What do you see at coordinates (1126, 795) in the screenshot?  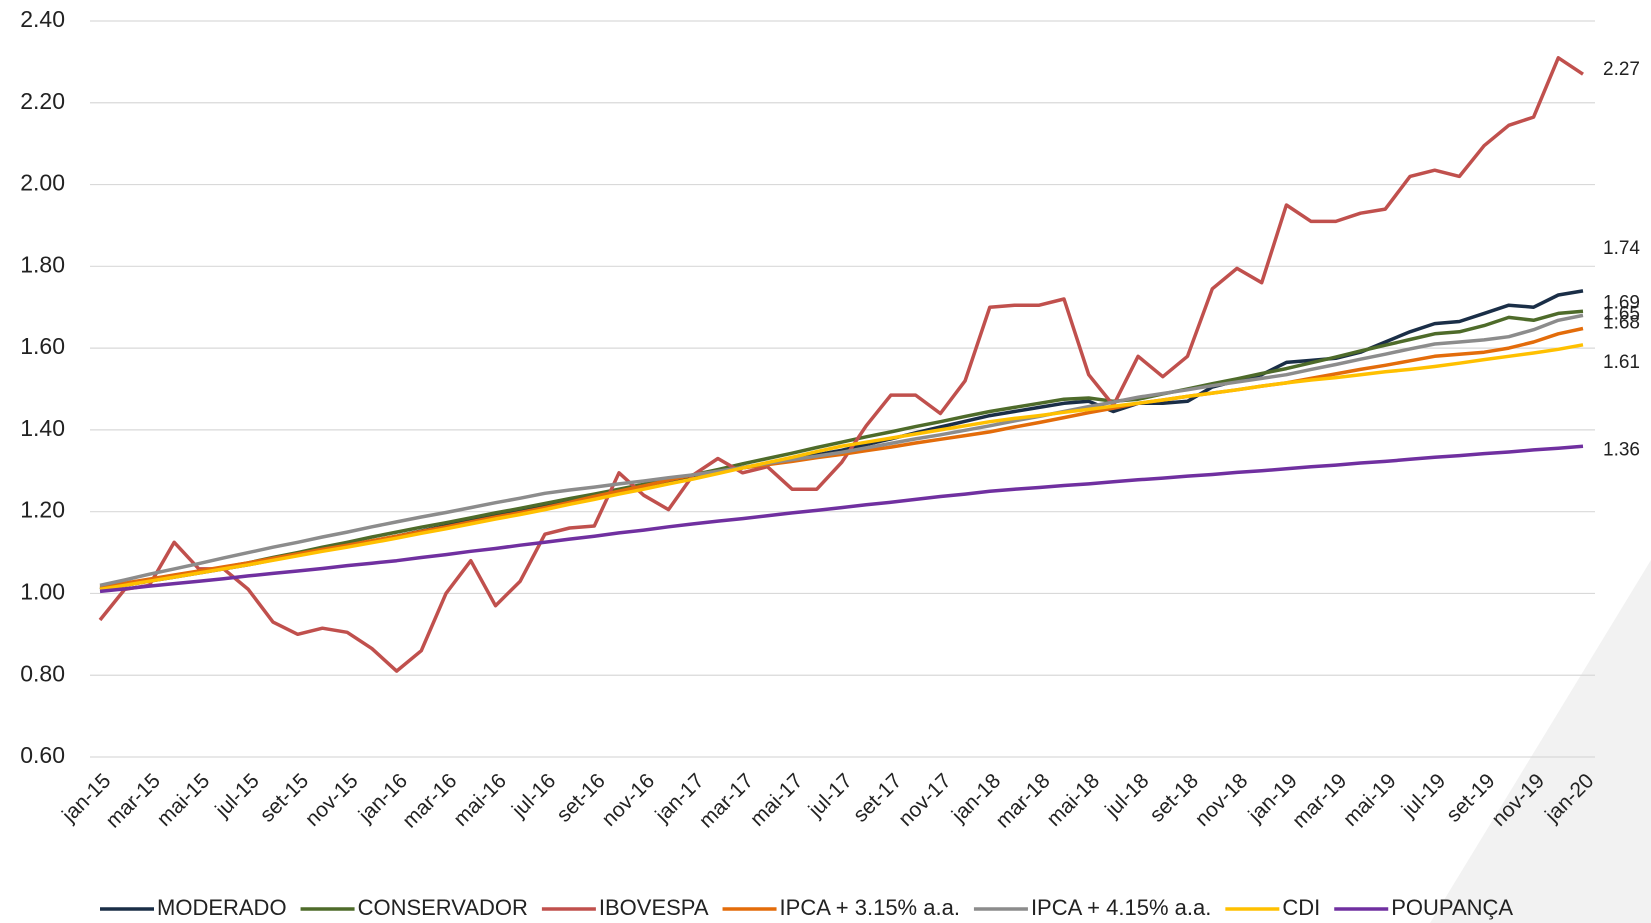 I see `x-tick-label: jul-18` at bounding box center [1126, 795].